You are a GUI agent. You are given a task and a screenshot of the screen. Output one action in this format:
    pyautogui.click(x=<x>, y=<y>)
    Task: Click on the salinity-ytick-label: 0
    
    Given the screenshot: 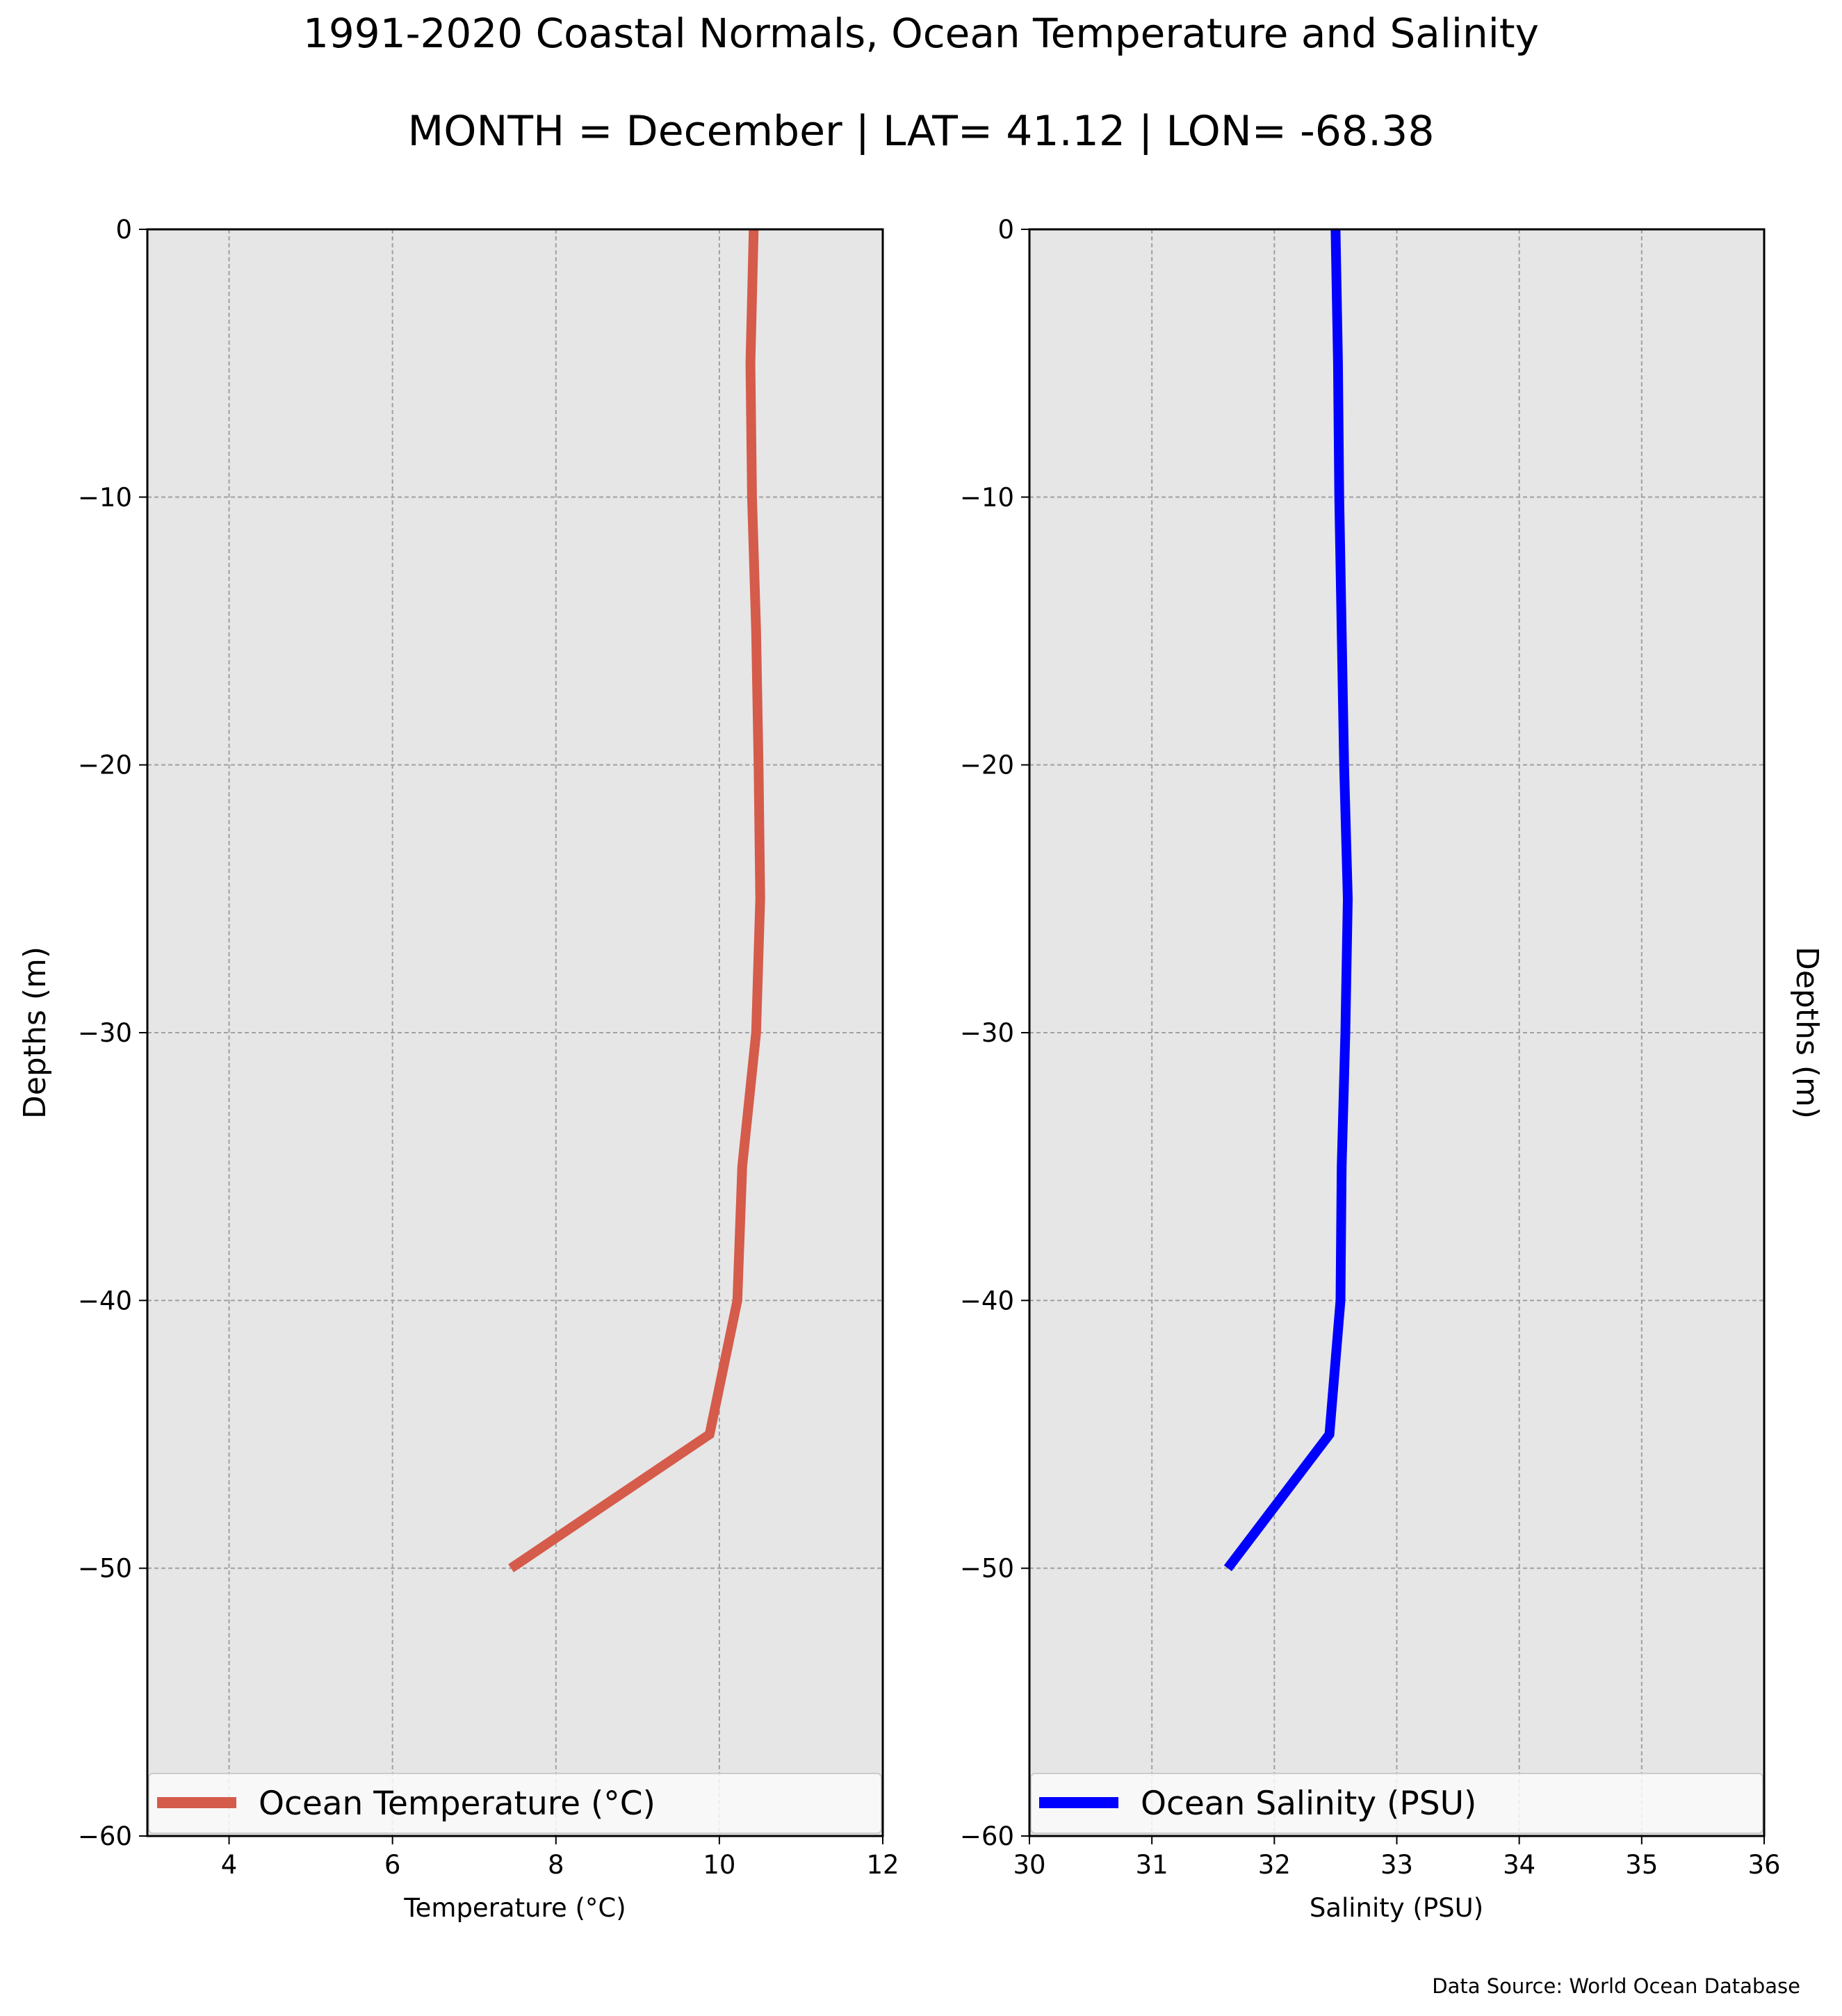 What is the action you would take?
    pyautogui.click(x=1005, y=230)
    